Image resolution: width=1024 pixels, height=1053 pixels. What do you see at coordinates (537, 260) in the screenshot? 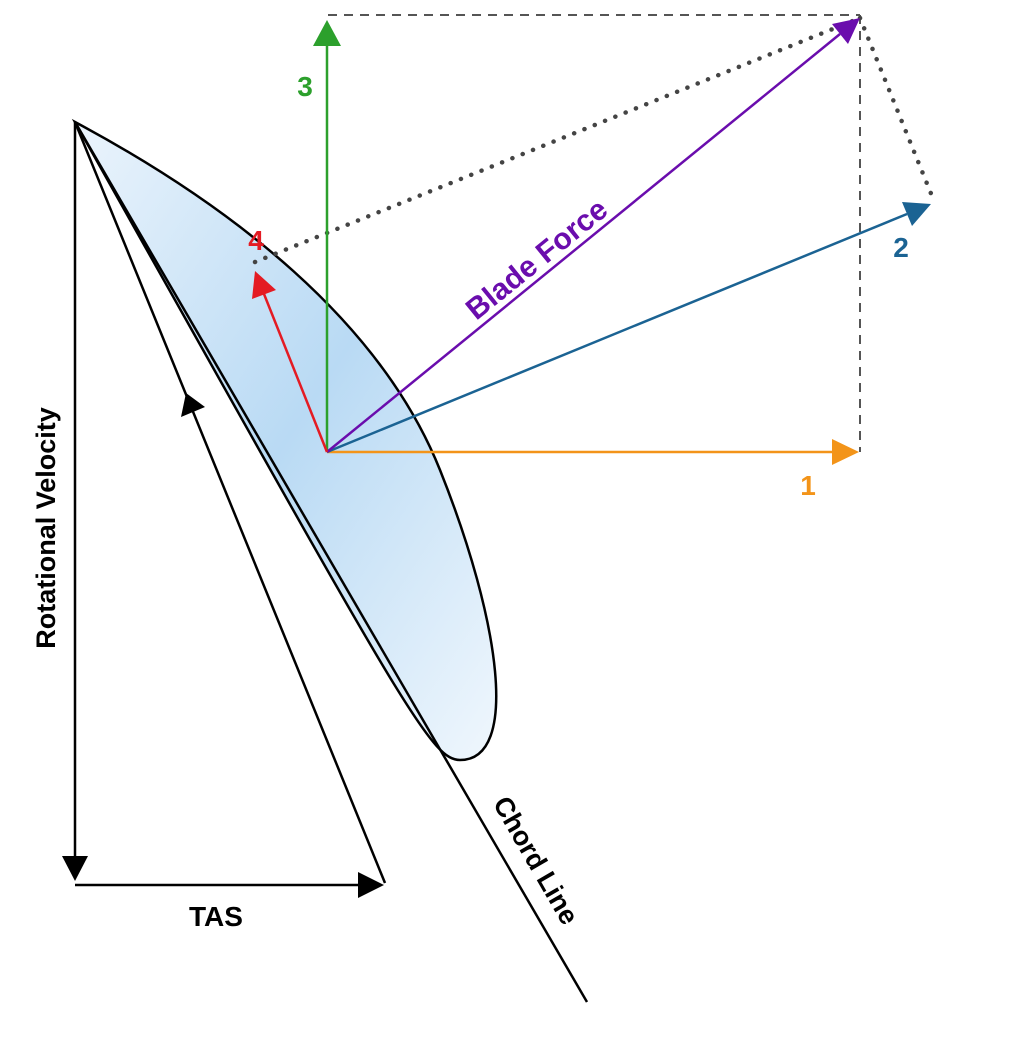
I see `blade-force-label: Blade Force` at bounding box center [537, 260].